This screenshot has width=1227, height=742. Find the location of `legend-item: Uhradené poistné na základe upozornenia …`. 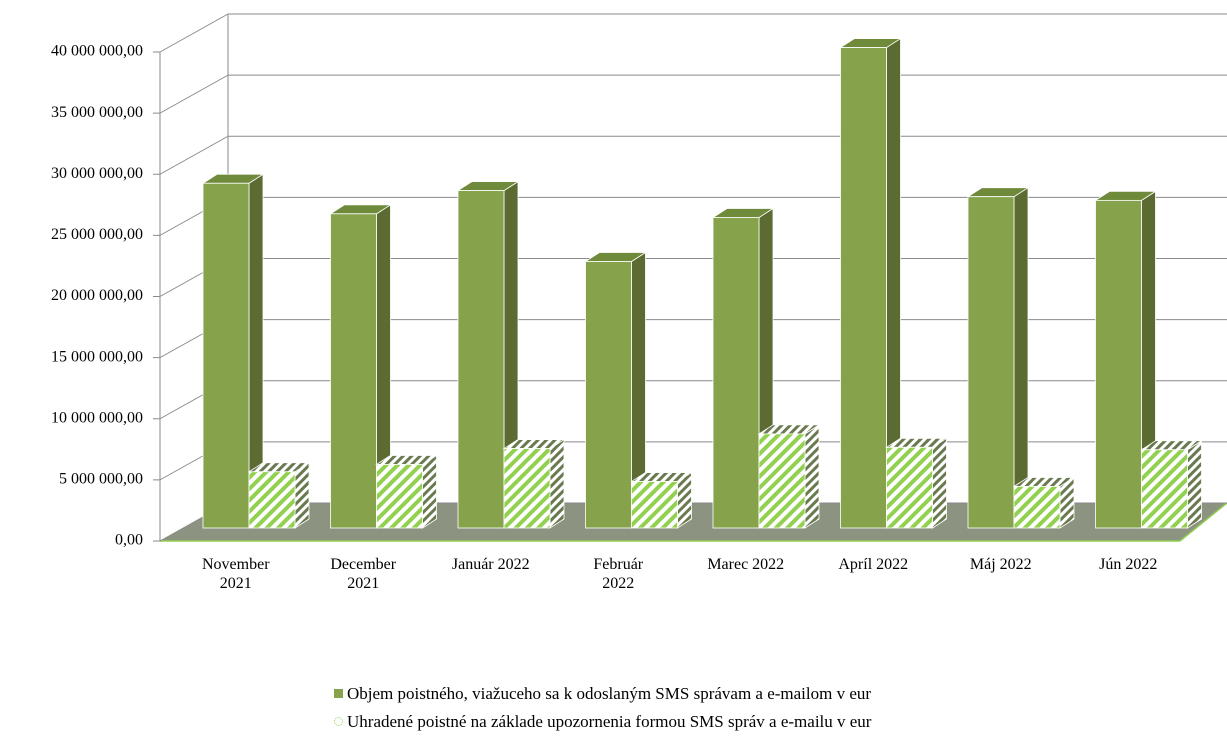

legend-item: Uhradené poistné na základe upozornenia … is located at coordinates (602, 722).